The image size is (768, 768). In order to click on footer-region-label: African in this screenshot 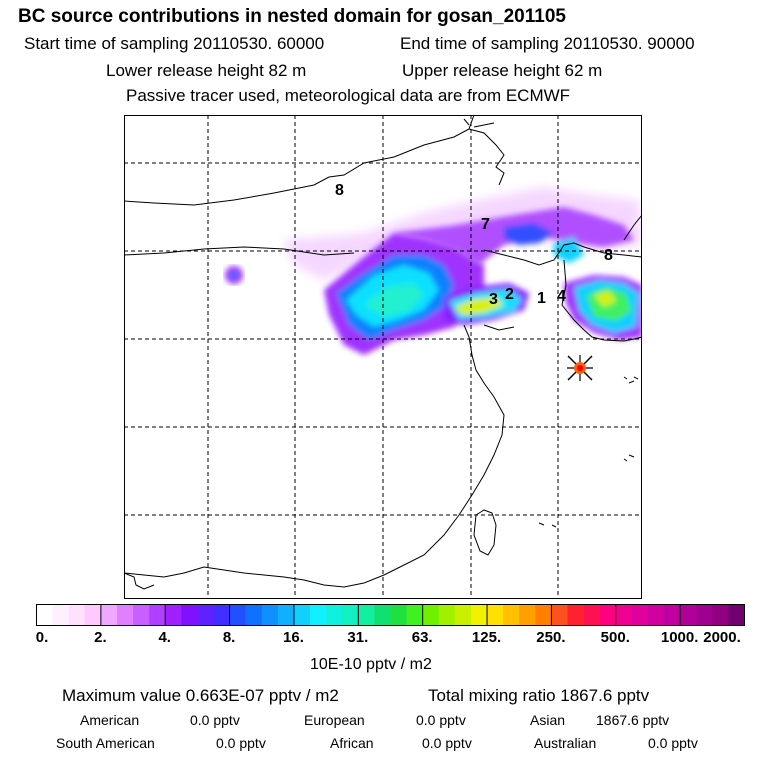, I will do `click(352, 743)`.